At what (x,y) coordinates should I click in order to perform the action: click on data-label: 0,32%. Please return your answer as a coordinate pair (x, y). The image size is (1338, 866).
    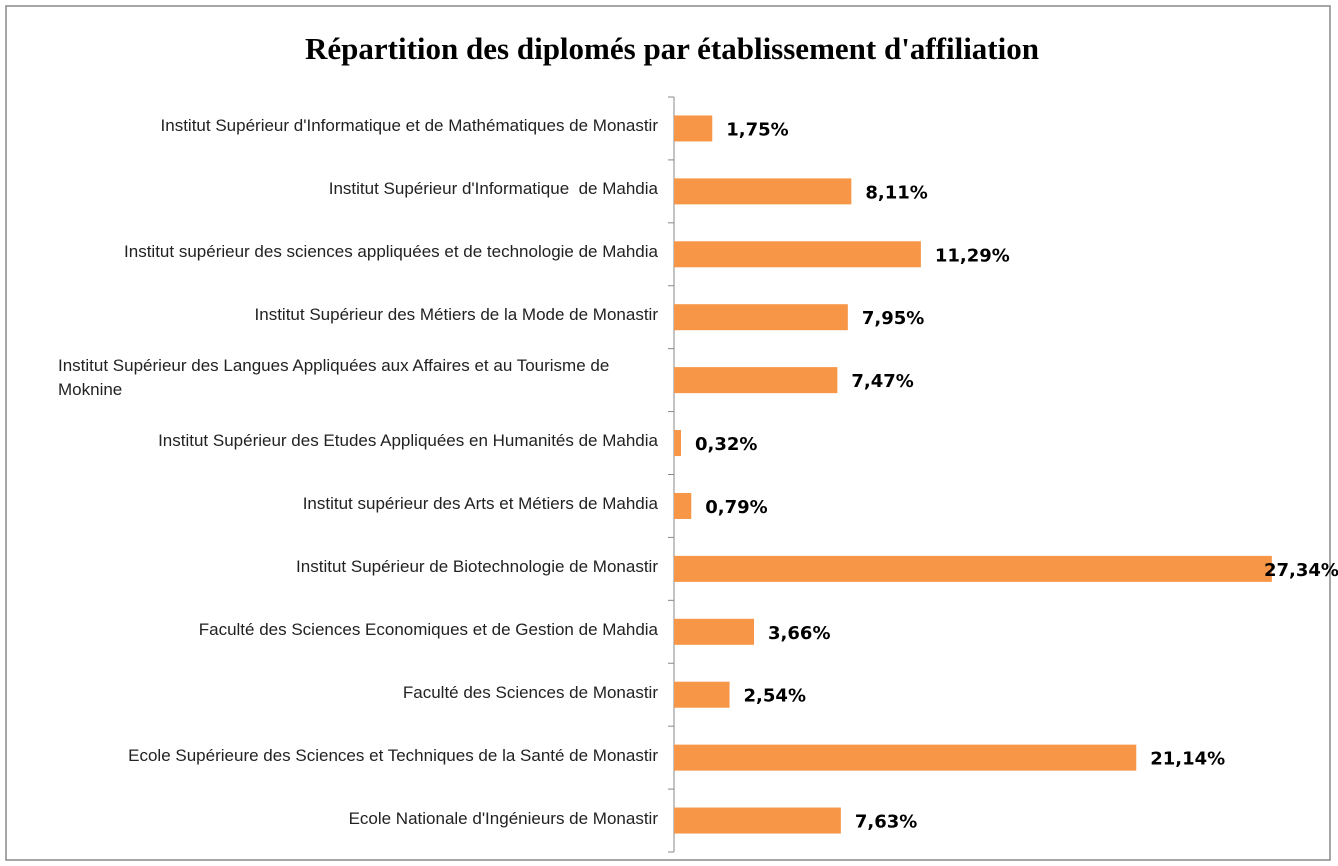
    Looking at the image, I should click on (726, 444).